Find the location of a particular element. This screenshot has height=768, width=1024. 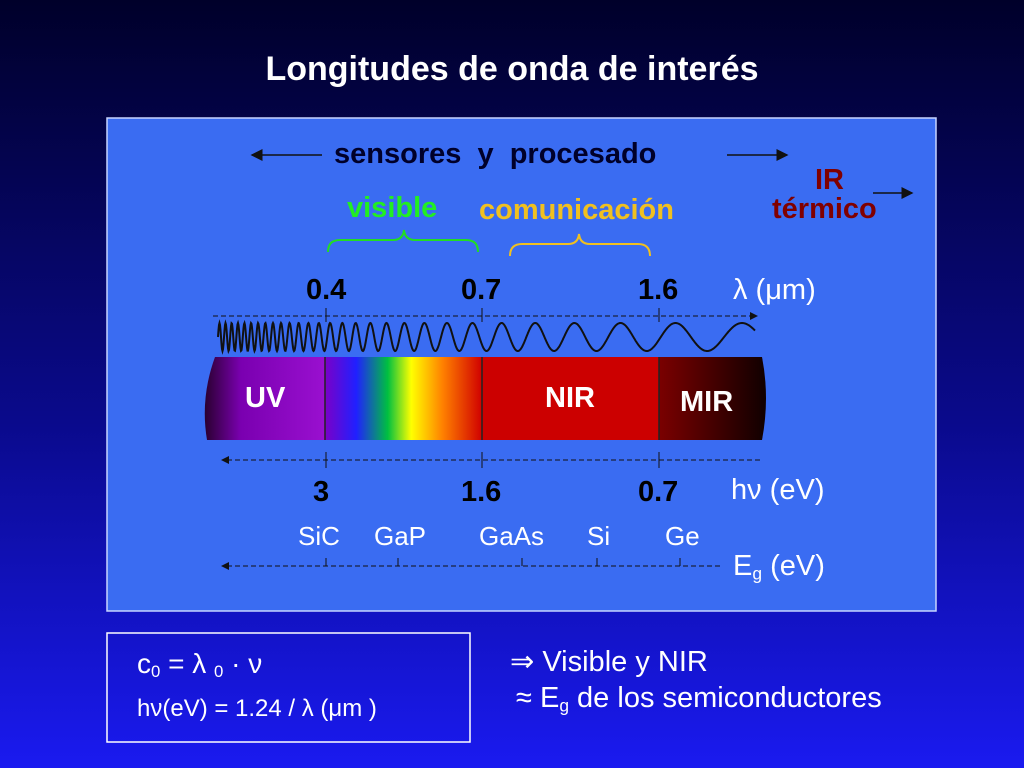

band-label: MIR is located at coordinates (707, 402).